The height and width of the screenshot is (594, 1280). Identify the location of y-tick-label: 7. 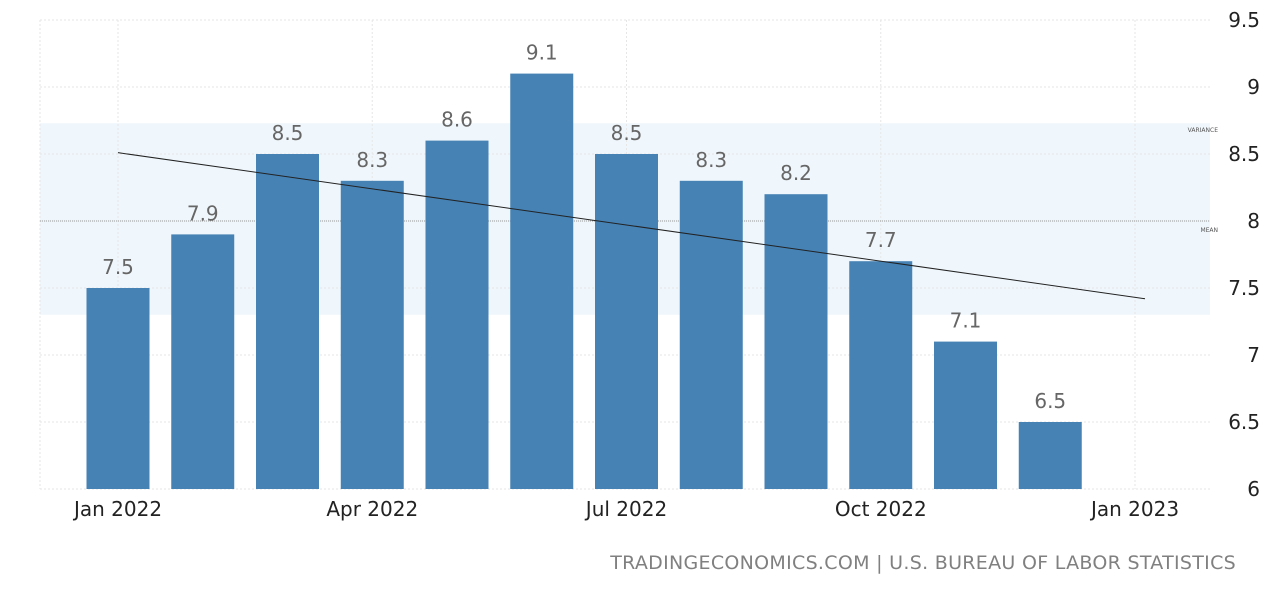
(1253, 355).